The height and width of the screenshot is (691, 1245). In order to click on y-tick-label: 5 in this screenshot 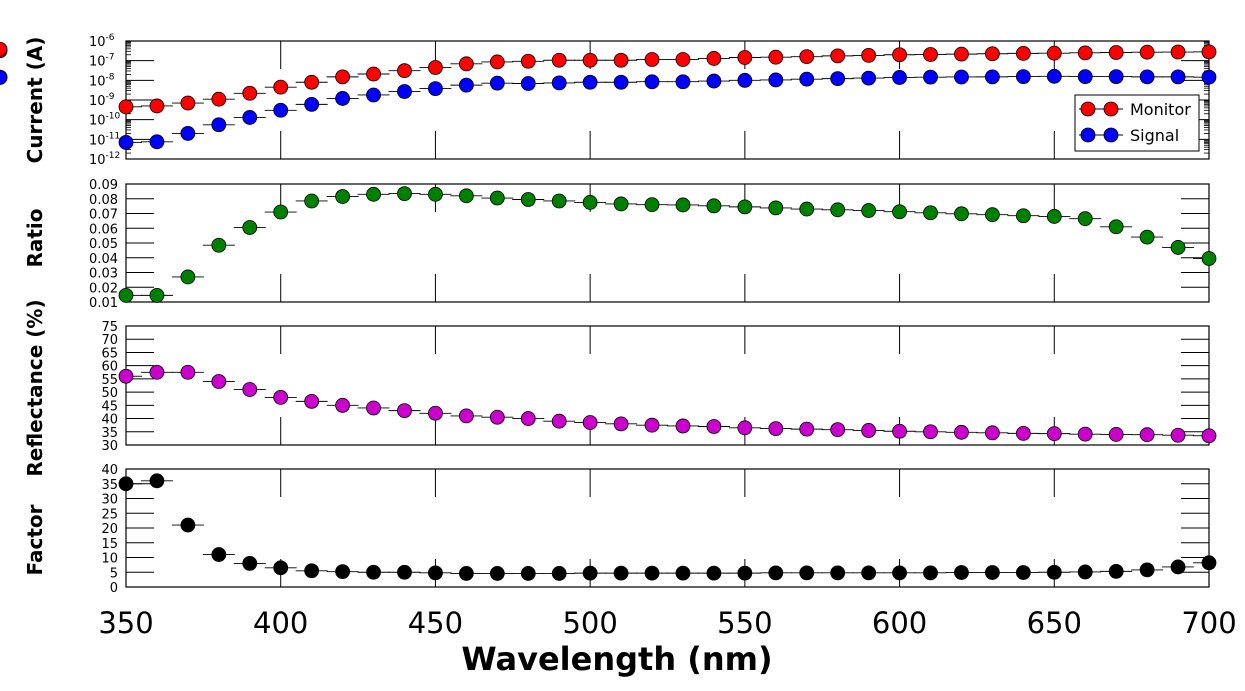, I will do `click(114, 573)`.